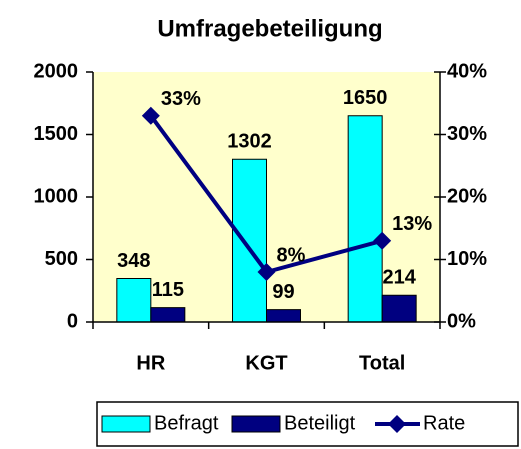 The height and width of the screenshot is (449, 521). Describe the element at coordinates (412, 224) in the screenshot. I see `rate-value-label: 13%` at that location.